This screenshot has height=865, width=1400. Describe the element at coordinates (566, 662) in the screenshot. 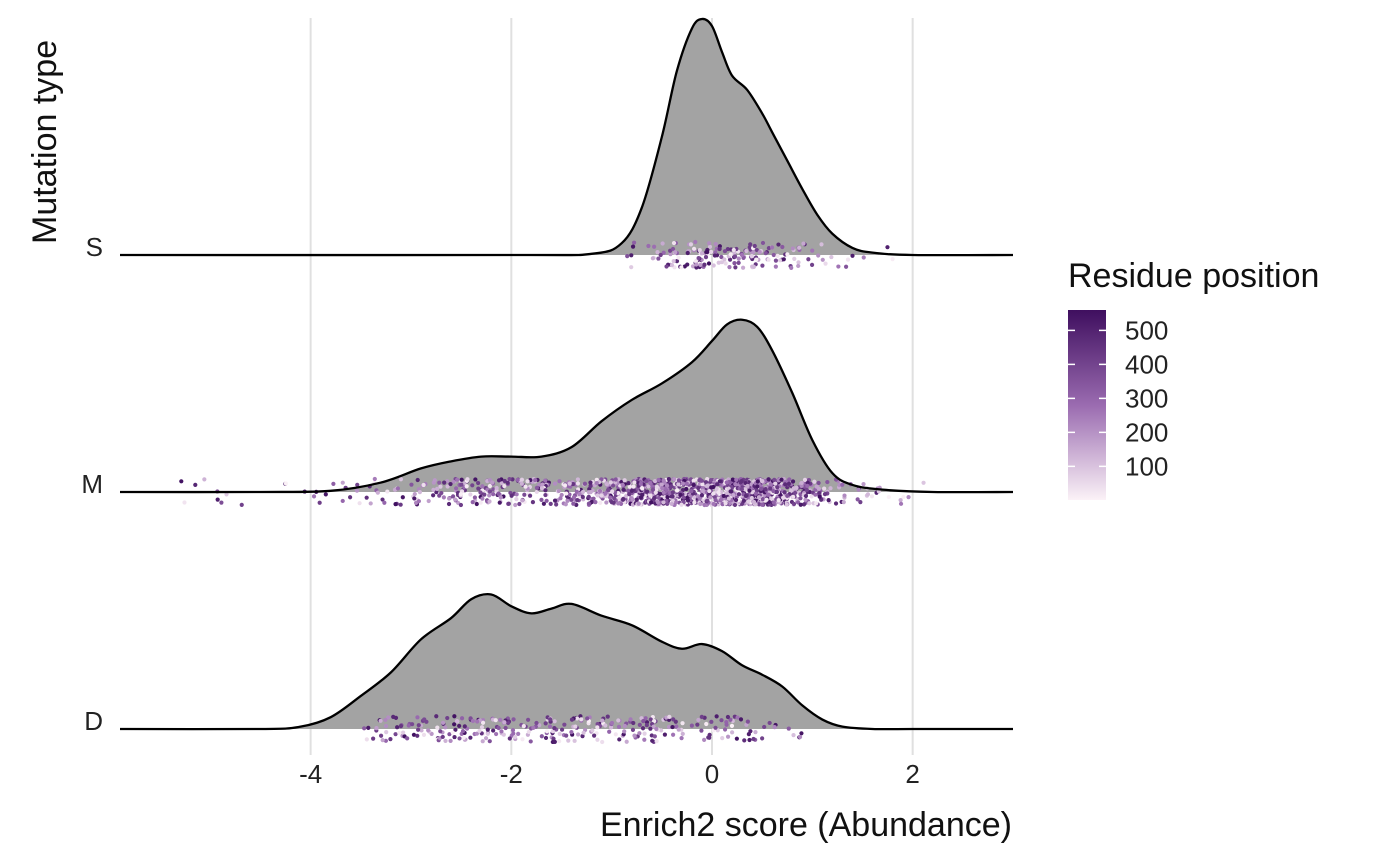

I see `density-area-D` at that location.